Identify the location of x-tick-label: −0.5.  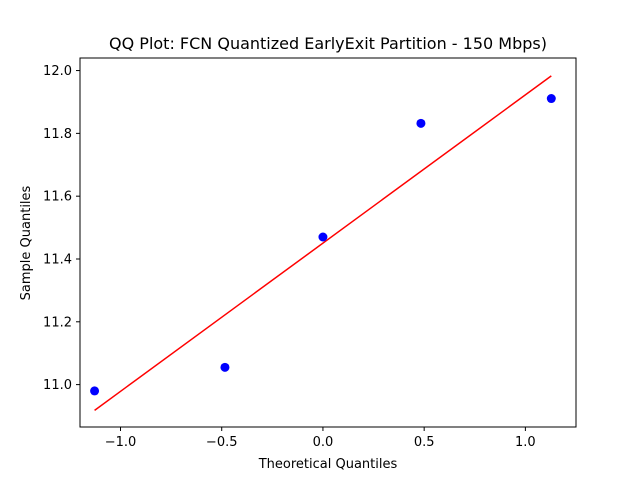
(222, 442).